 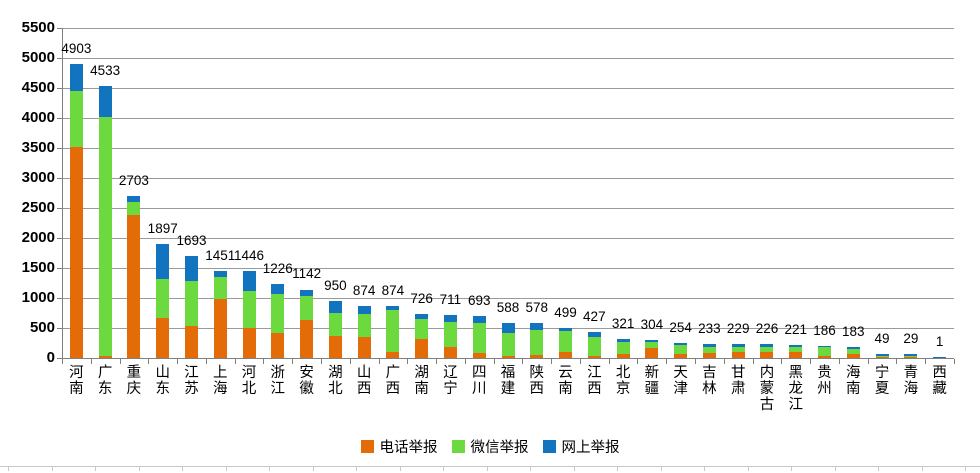 What do you see at coordinates (38, 207) in the screenshot?
I see `y-axis-label: 2500` at bounding box center [38, 207].